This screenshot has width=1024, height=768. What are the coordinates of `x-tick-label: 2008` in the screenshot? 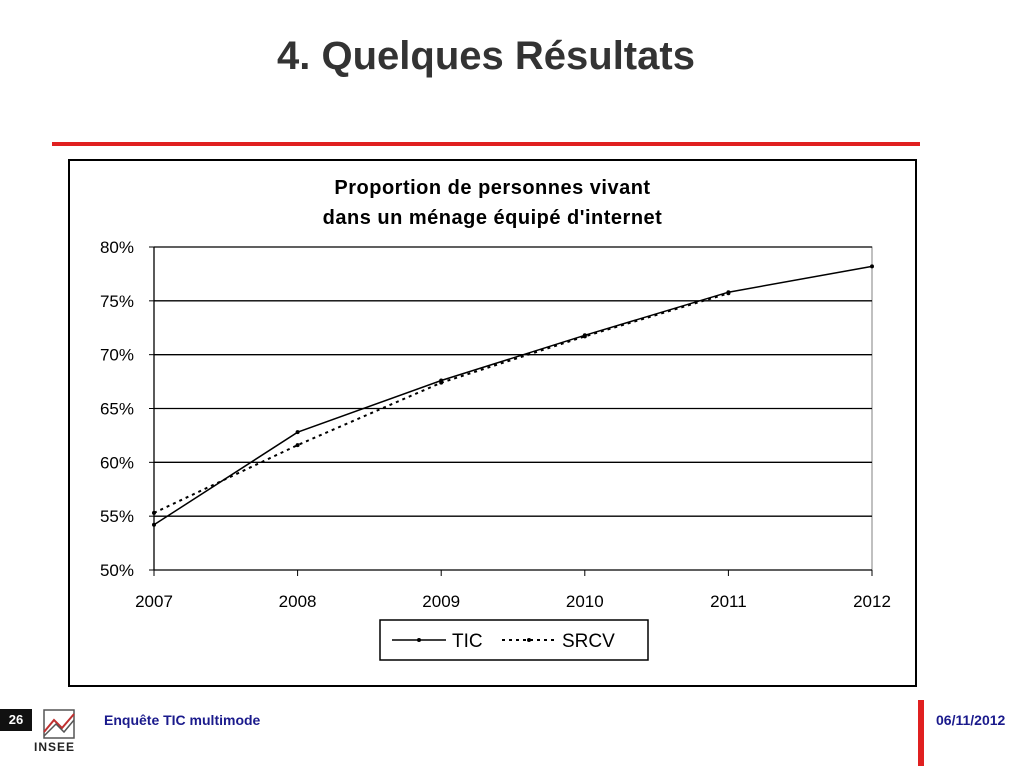 It's located at (298, 601).